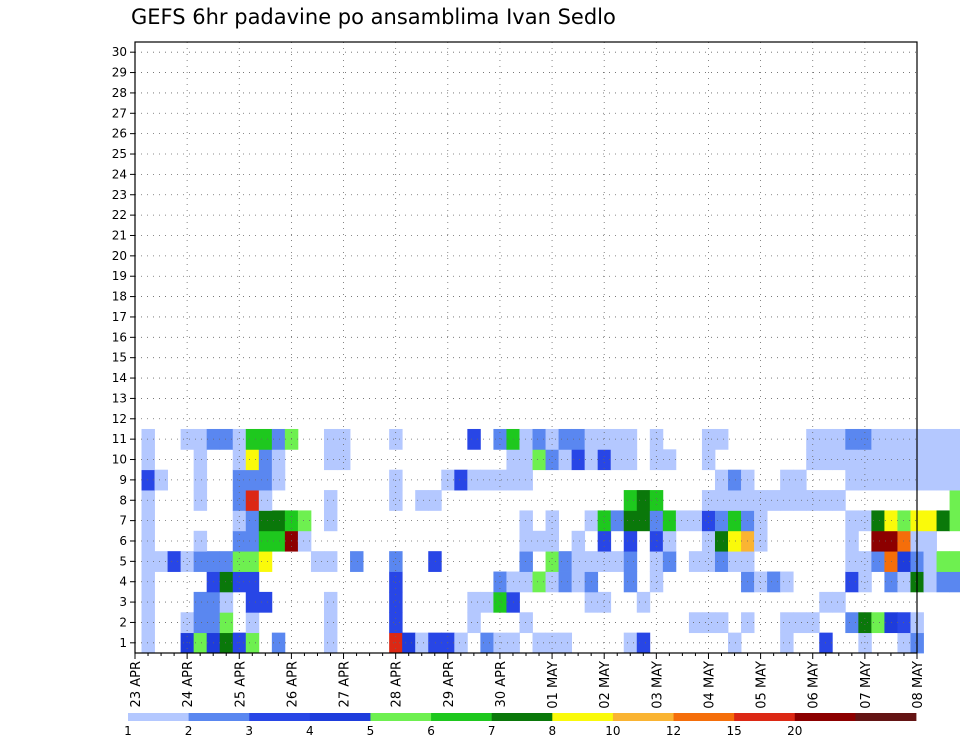 The width and height of the screenshot is (960, 742). What do you see at coordinates (553, 685) in the screenshot?
I see `x-tick-label: 01 MAY` at bounding box center [553, 685].